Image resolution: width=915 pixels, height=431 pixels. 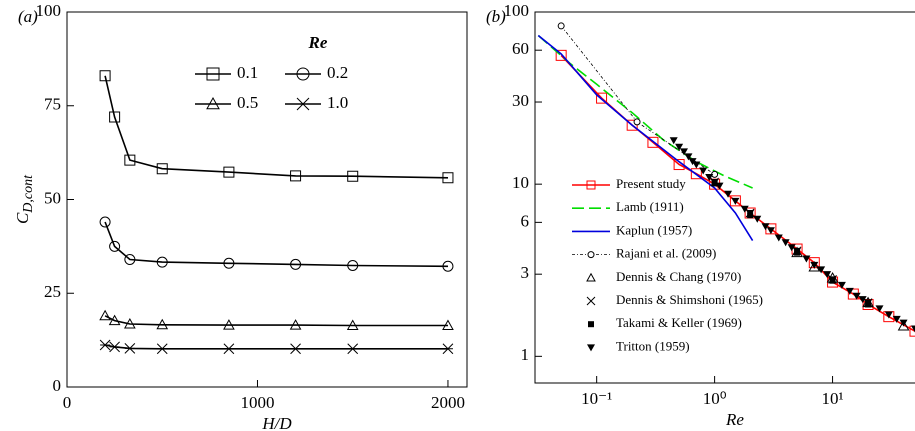 What do you see at coordinates (276, 422) in the screenshot?
I see `x-axis-label: H/D` at bounding box center [276, 422].